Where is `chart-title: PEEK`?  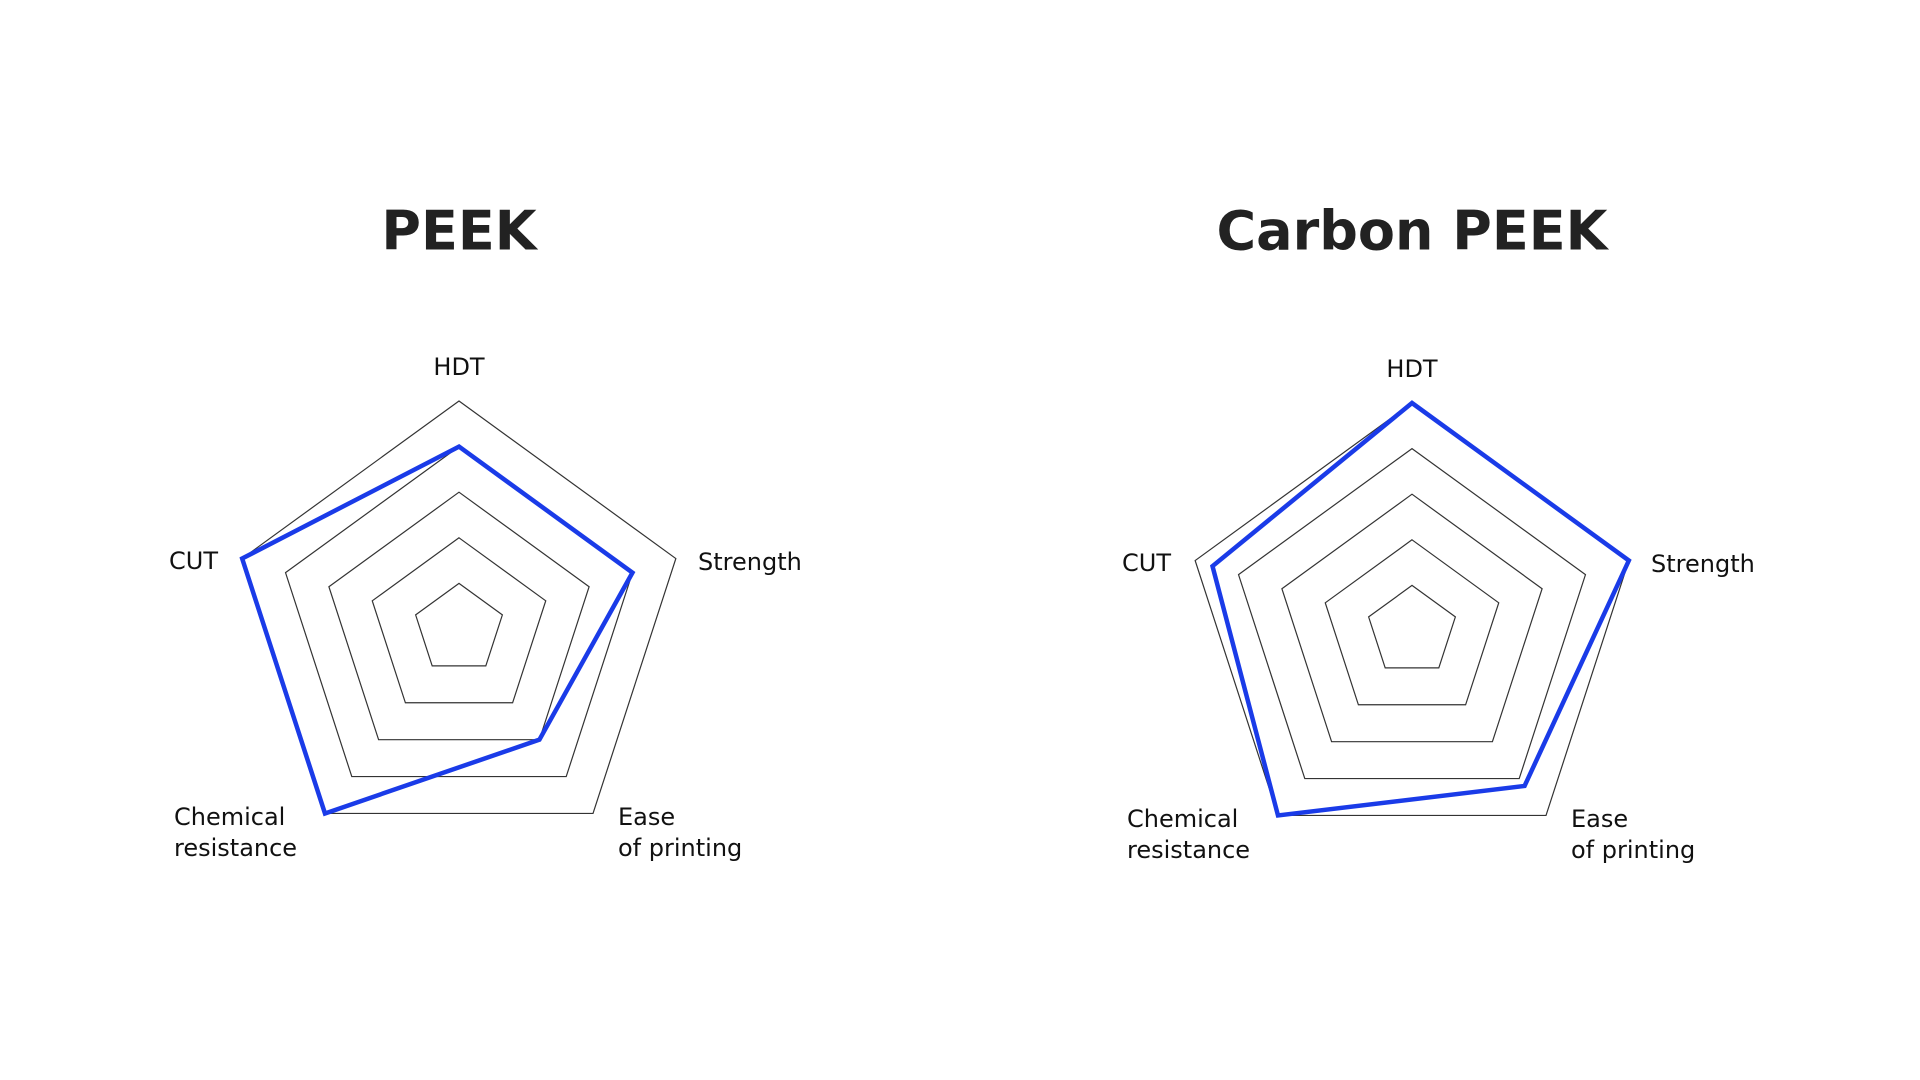 chart-title: PEEK is located at coordinates (459, 231).